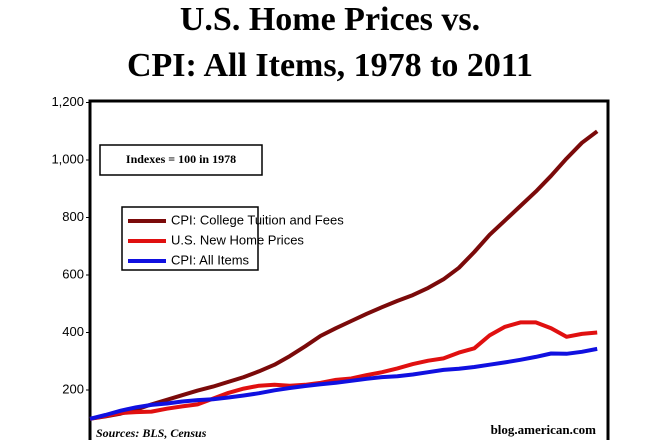 This screenshot has height=440, width=660. What do you see at coordinates (330, 19) in the screenshot?
I see `chart-title: U.S. Home Prices vs.` at bounding box center [330, 19].